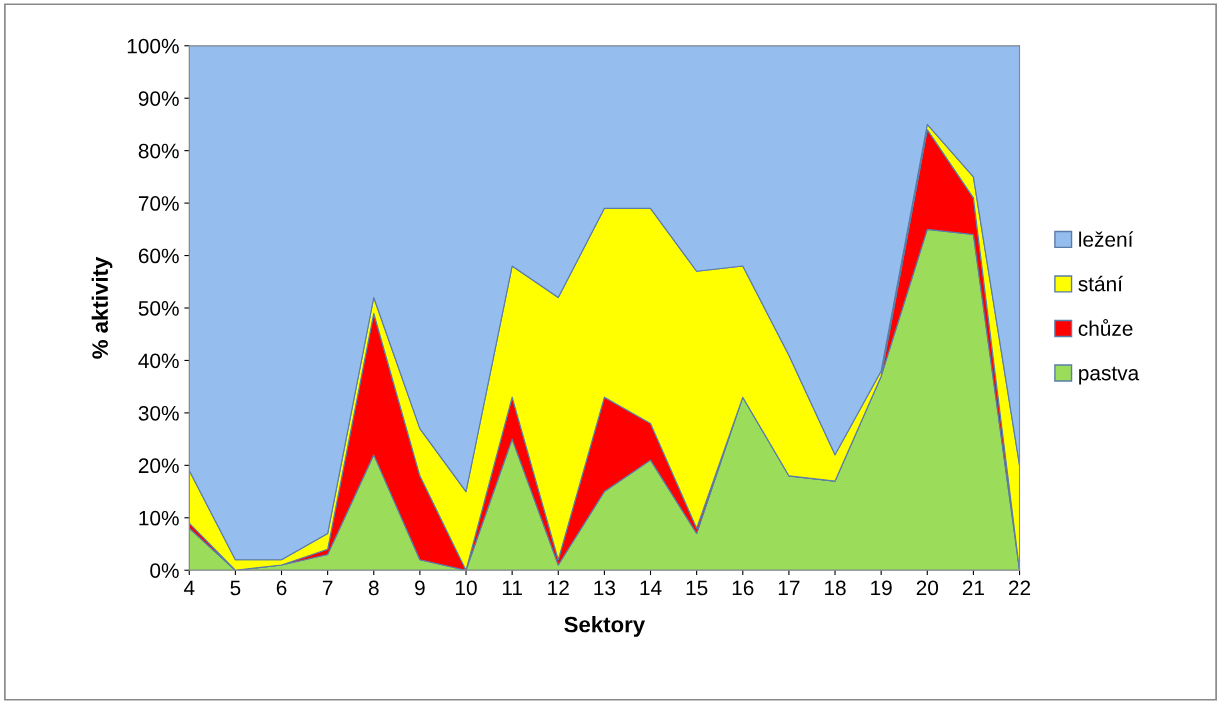  What do you see at coordinates (158, 413) in the screenshot?
I see `y-tick-label: 30%` at bounding box center [158, 413].